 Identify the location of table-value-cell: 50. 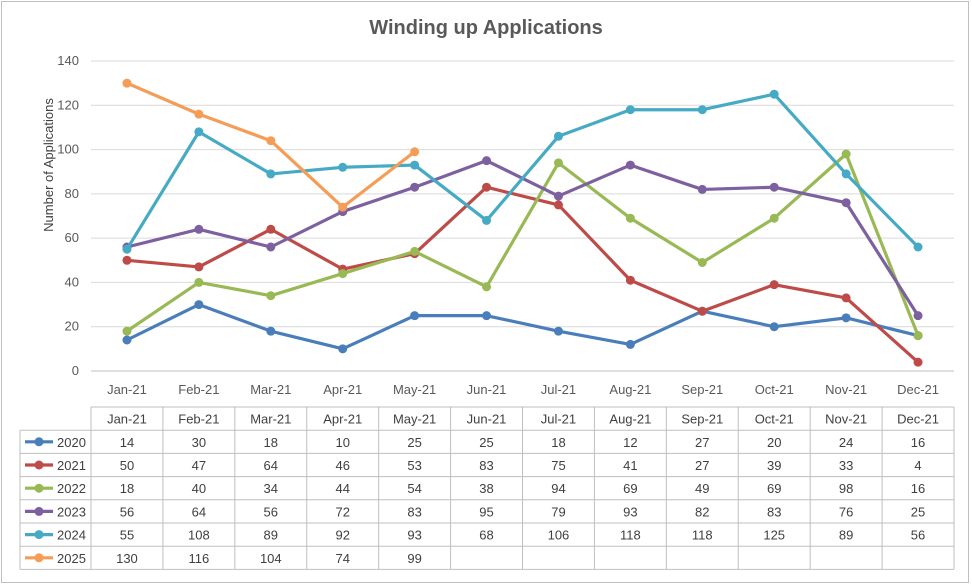
(127, 465).